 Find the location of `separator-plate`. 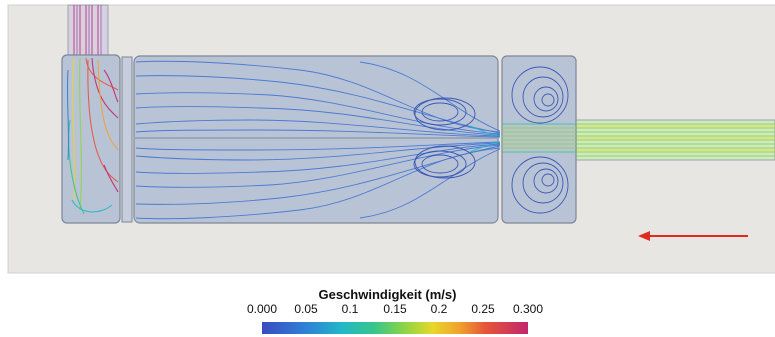

separator-plate is located at coordinates (127, 139).